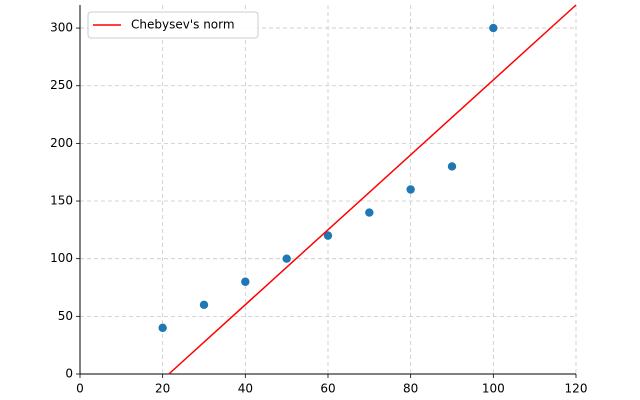  What do you see at coordinates (493, 389) in the screenshot?
I see `x-tick-label: 100` at bounding box center [493, 389].